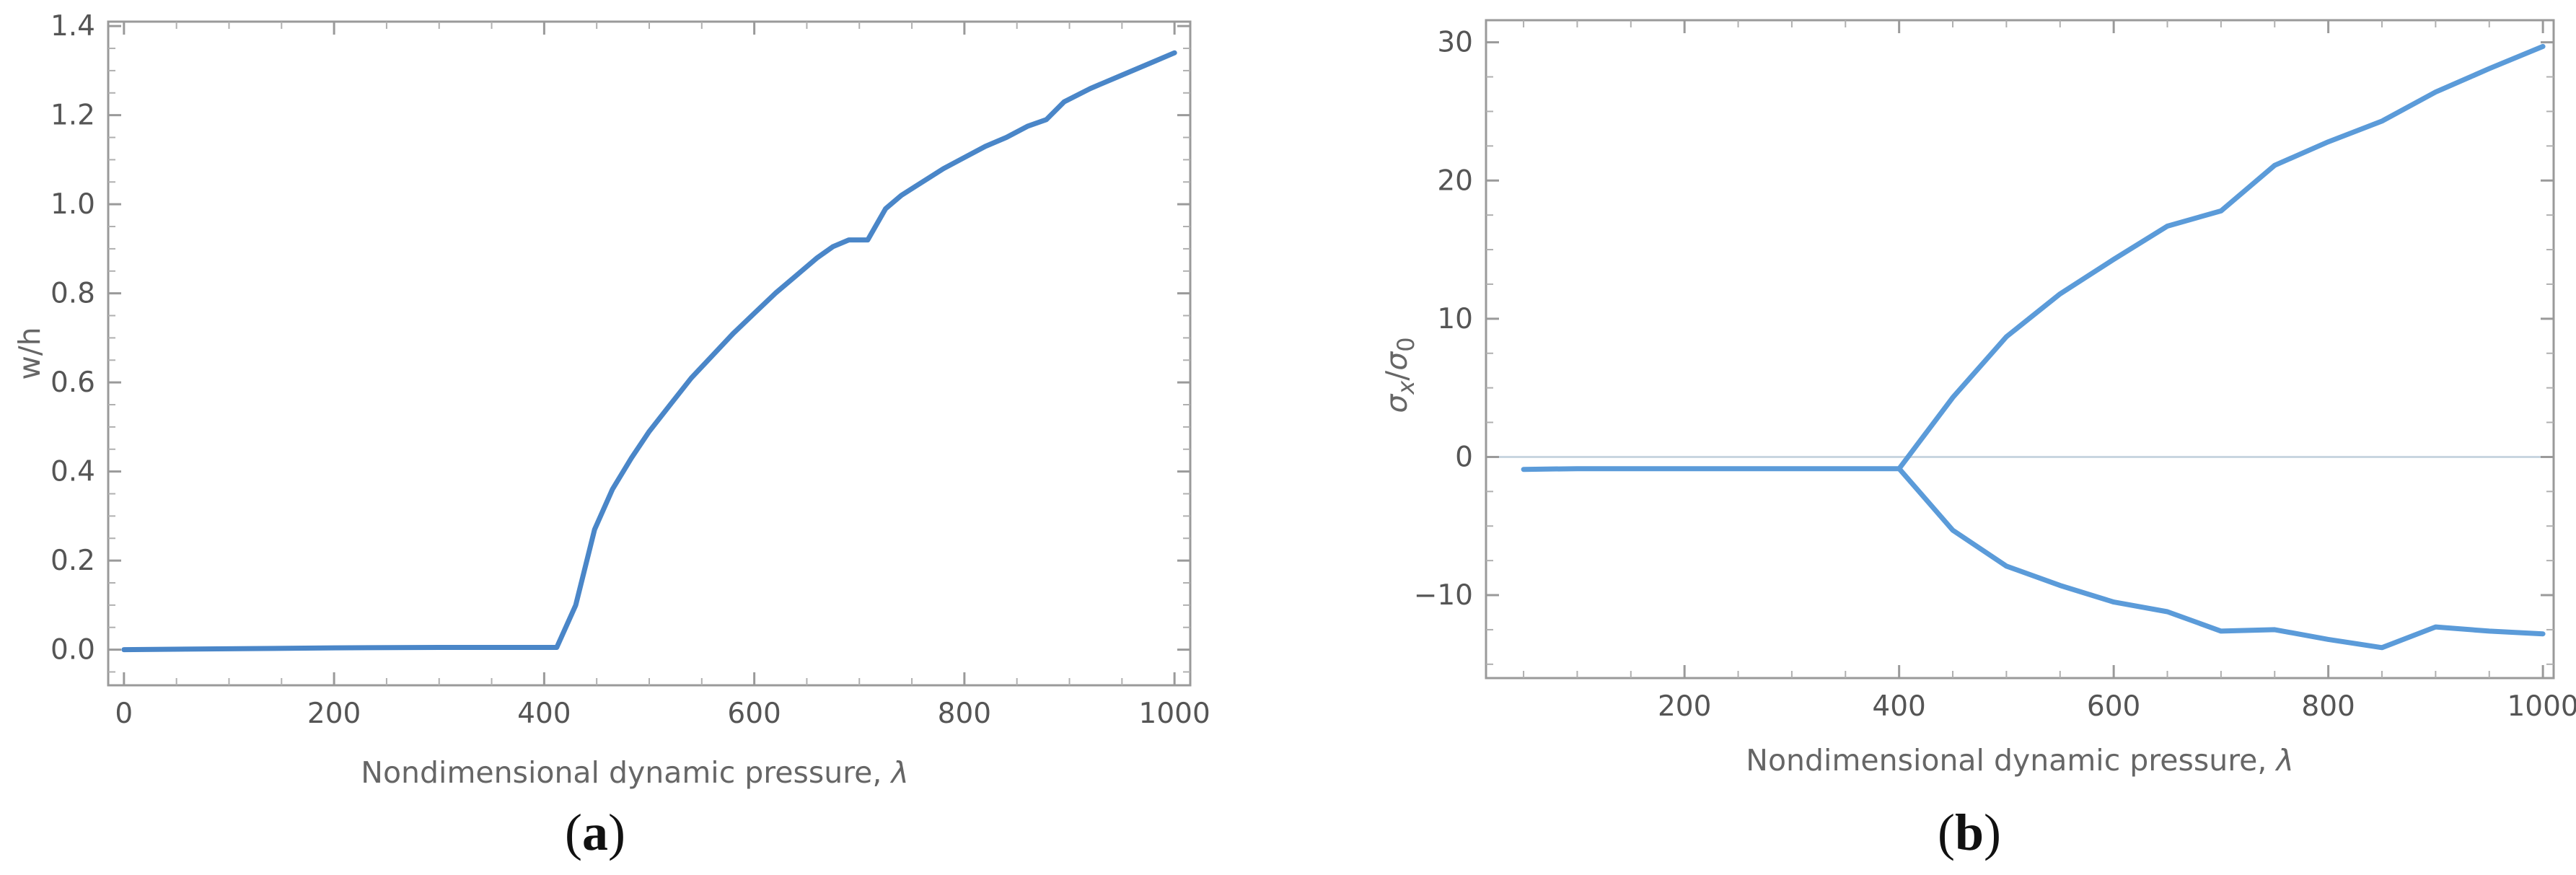 The height and width of the screenshot is (875, 2576). What do you see at coordinates (72, 338) in the screenshot?
I see `y-tick-labels-a: 0.0 0.2 0.4 0.6 0.8 1.0 1.2 1.4` at bounding box center [72, 338].